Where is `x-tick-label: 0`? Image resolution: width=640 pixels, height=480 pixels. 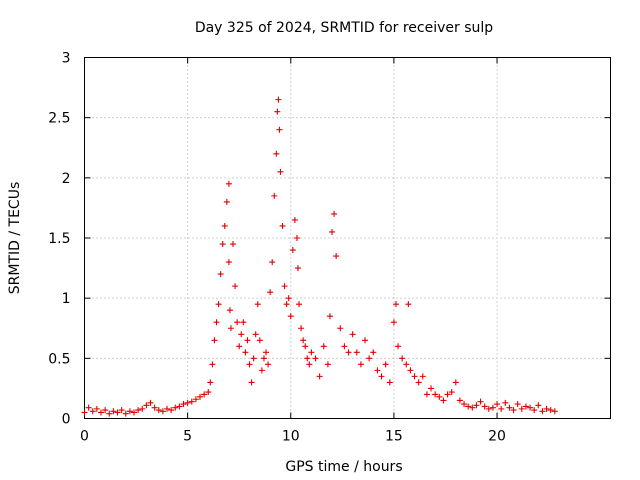
x-tick-label: 0 is located at coordinates (84, 437).